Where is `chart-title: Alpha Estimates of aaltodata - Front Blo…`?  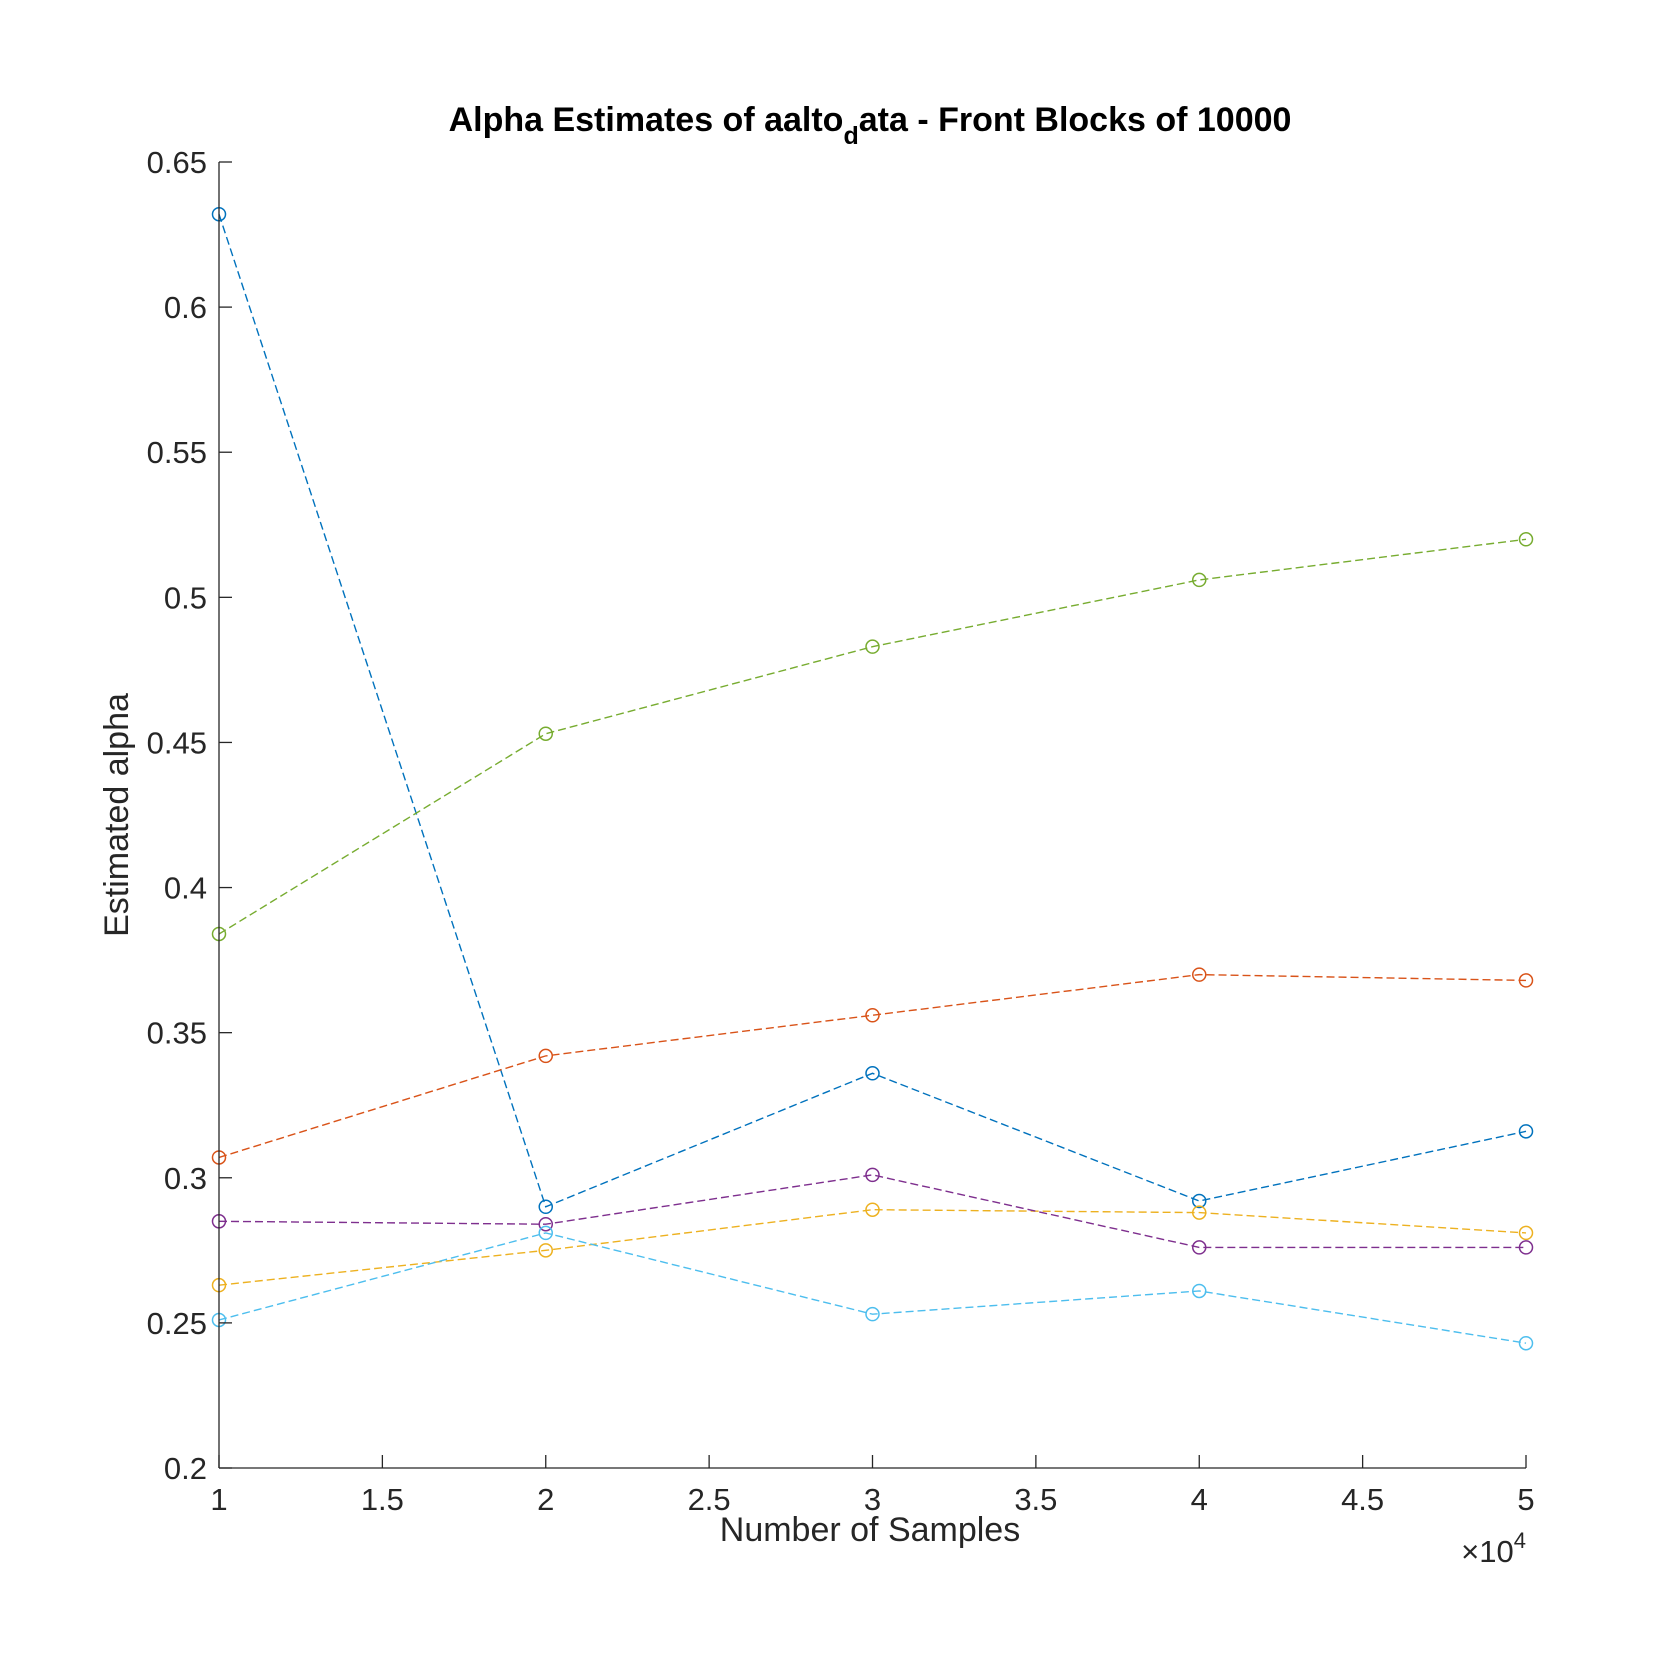 chart-title: Alpha Estimates of aaltodata - Front Blo… is located at coordinates (870, 125).